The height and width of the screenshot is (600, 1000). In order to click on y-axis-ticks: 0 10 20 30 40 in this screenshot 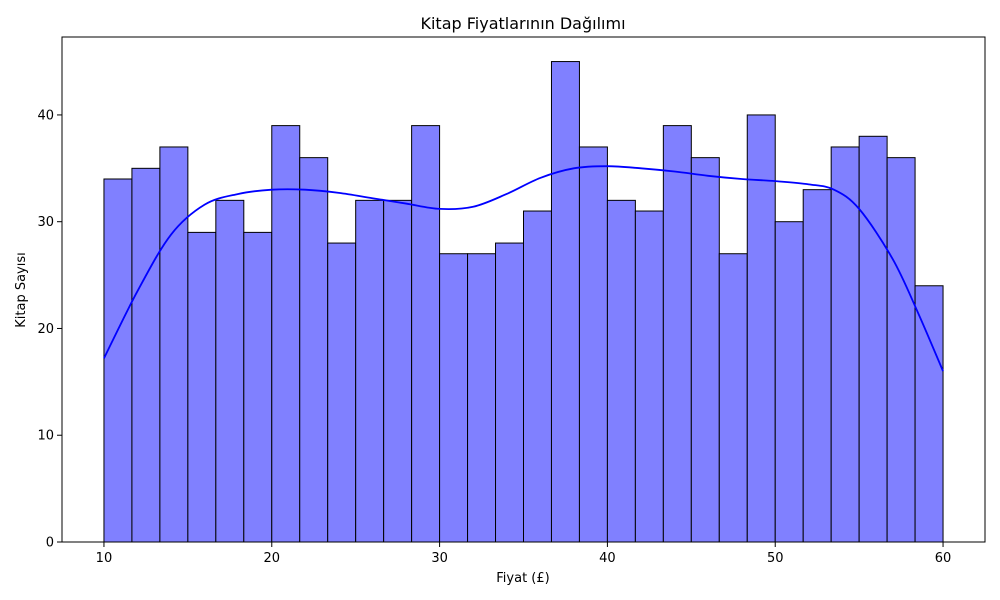, I will do `click(49, 329)`.